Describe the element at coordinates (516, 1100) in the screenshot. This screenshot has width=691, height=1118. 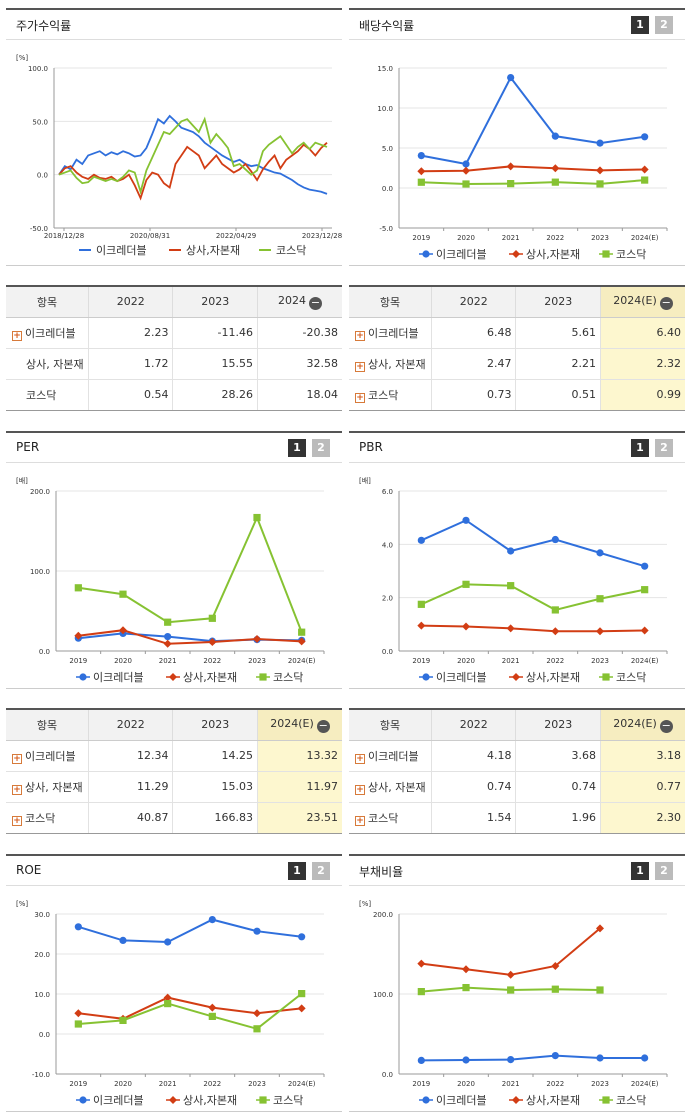
I see `legend-item-industry-marker` at that location.